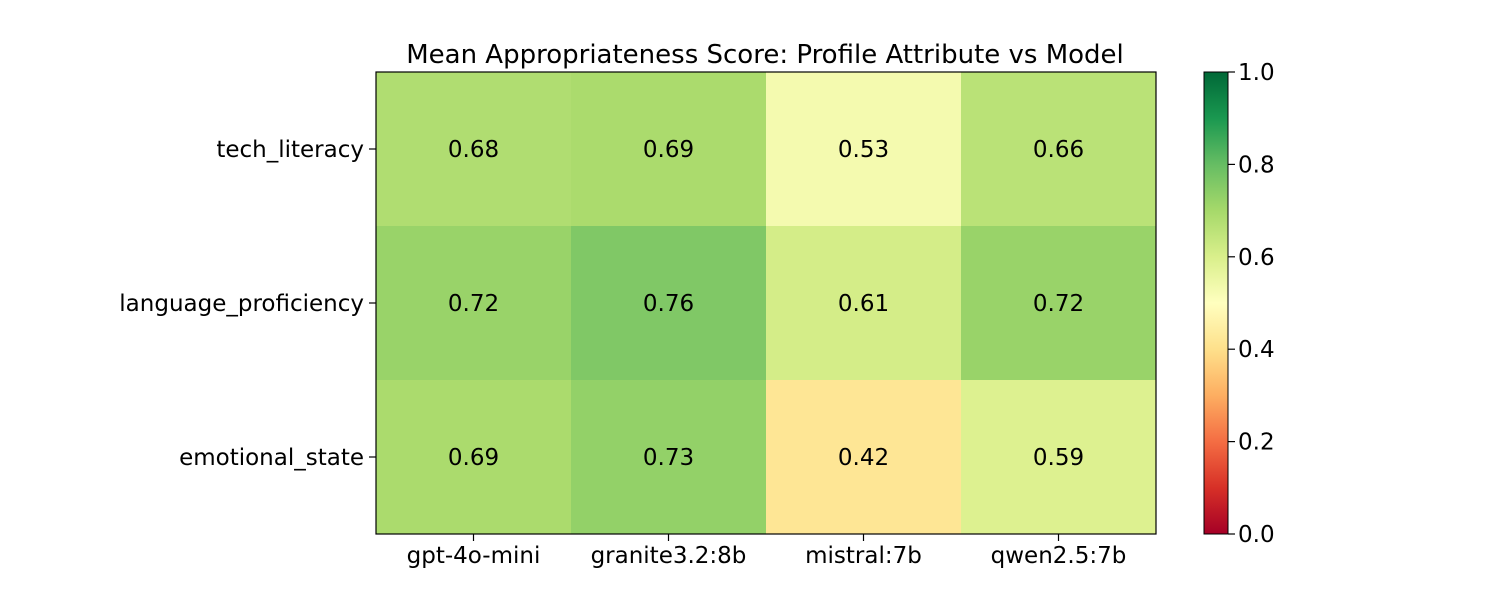 The image size is (1500, 600). I want to click on colorbar-tick-label: 0.0, so click(1256, 535).